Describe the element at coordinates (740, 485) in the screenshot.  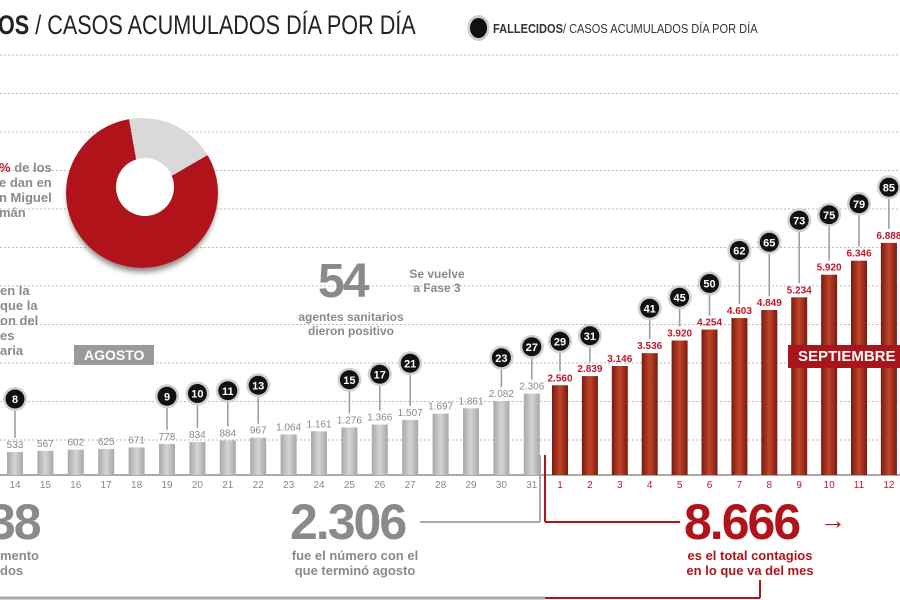
I see `day-tick-label: 7` at that location.